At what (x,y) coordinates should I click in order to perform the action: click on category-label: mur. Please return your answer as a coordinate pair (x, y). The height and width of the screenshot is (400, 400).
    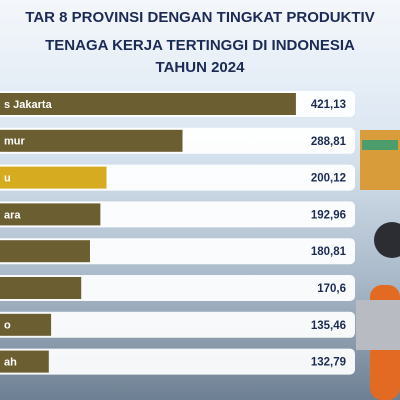
    Looking at the image, I should click on (15, 142).